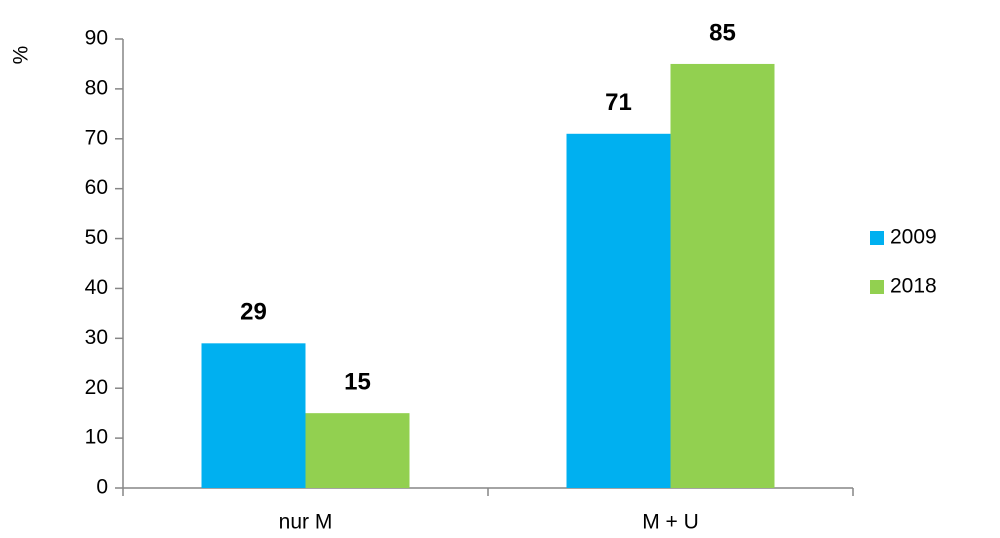  I want to click on y-tick-label: 90, so click(96, 38).